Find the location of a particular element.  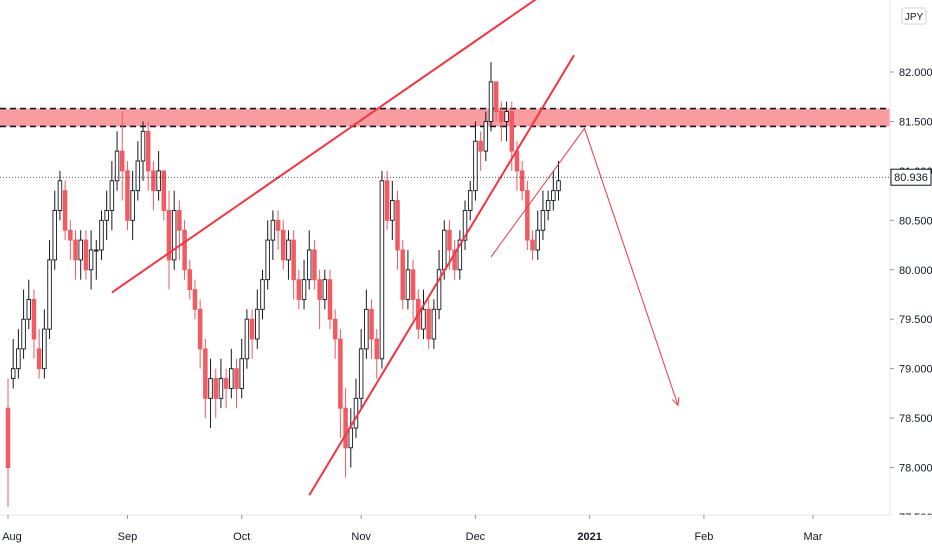

y-tick-label: 82.000 is located at coordinates (915, 73).